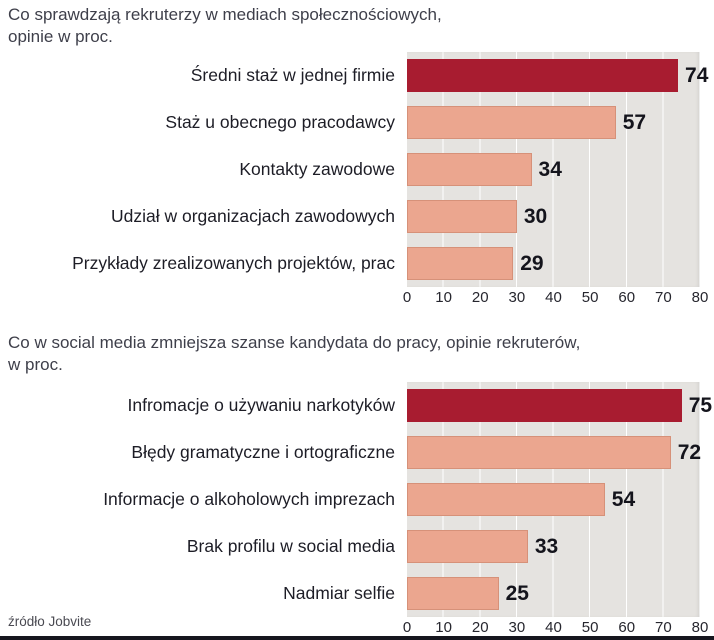 This screenshot has width=714, height=640. I want to click on value-label: 54, so click(623, 499).